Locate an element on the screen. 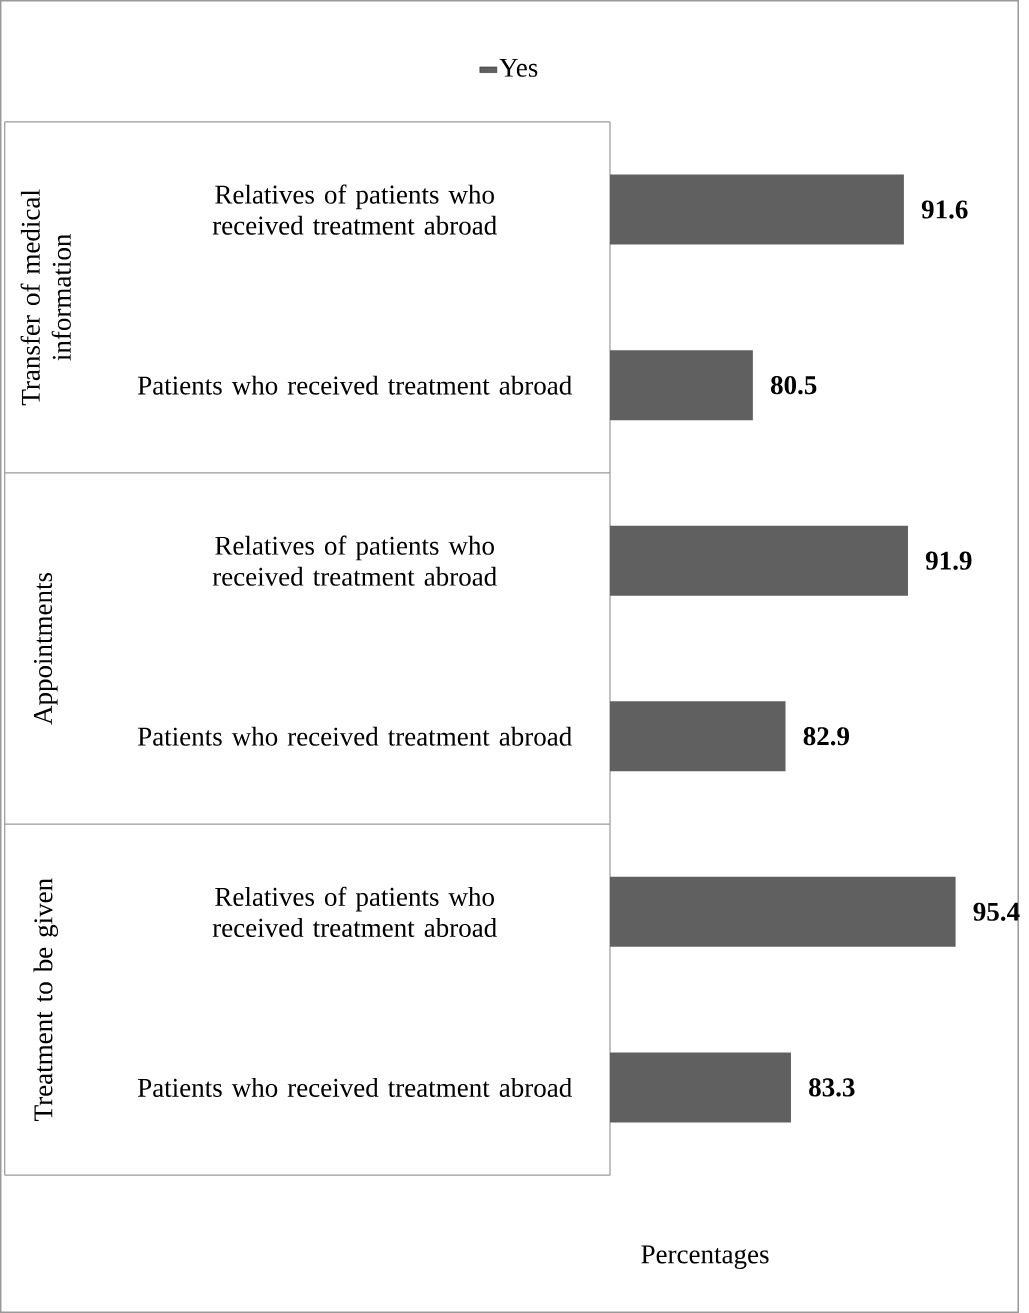 This screenshot has height=1313, width=1029. text: Appointments is located at coordinates (45, 648).